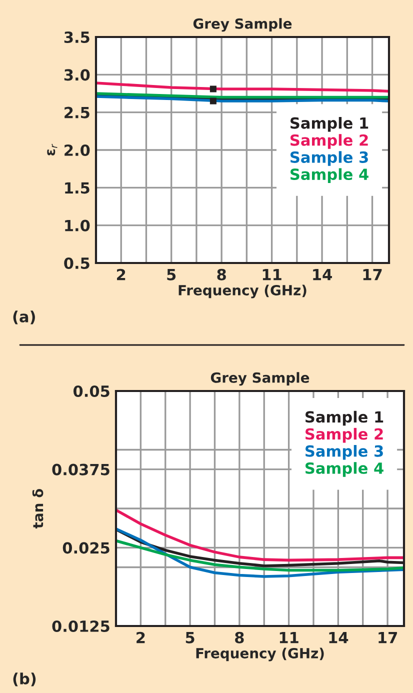 This screenshot has width=413, height=693. What do you see at coordinates (24, 317) in the screenshot?
I see `text: (a)` at bounding box center [24, 317].